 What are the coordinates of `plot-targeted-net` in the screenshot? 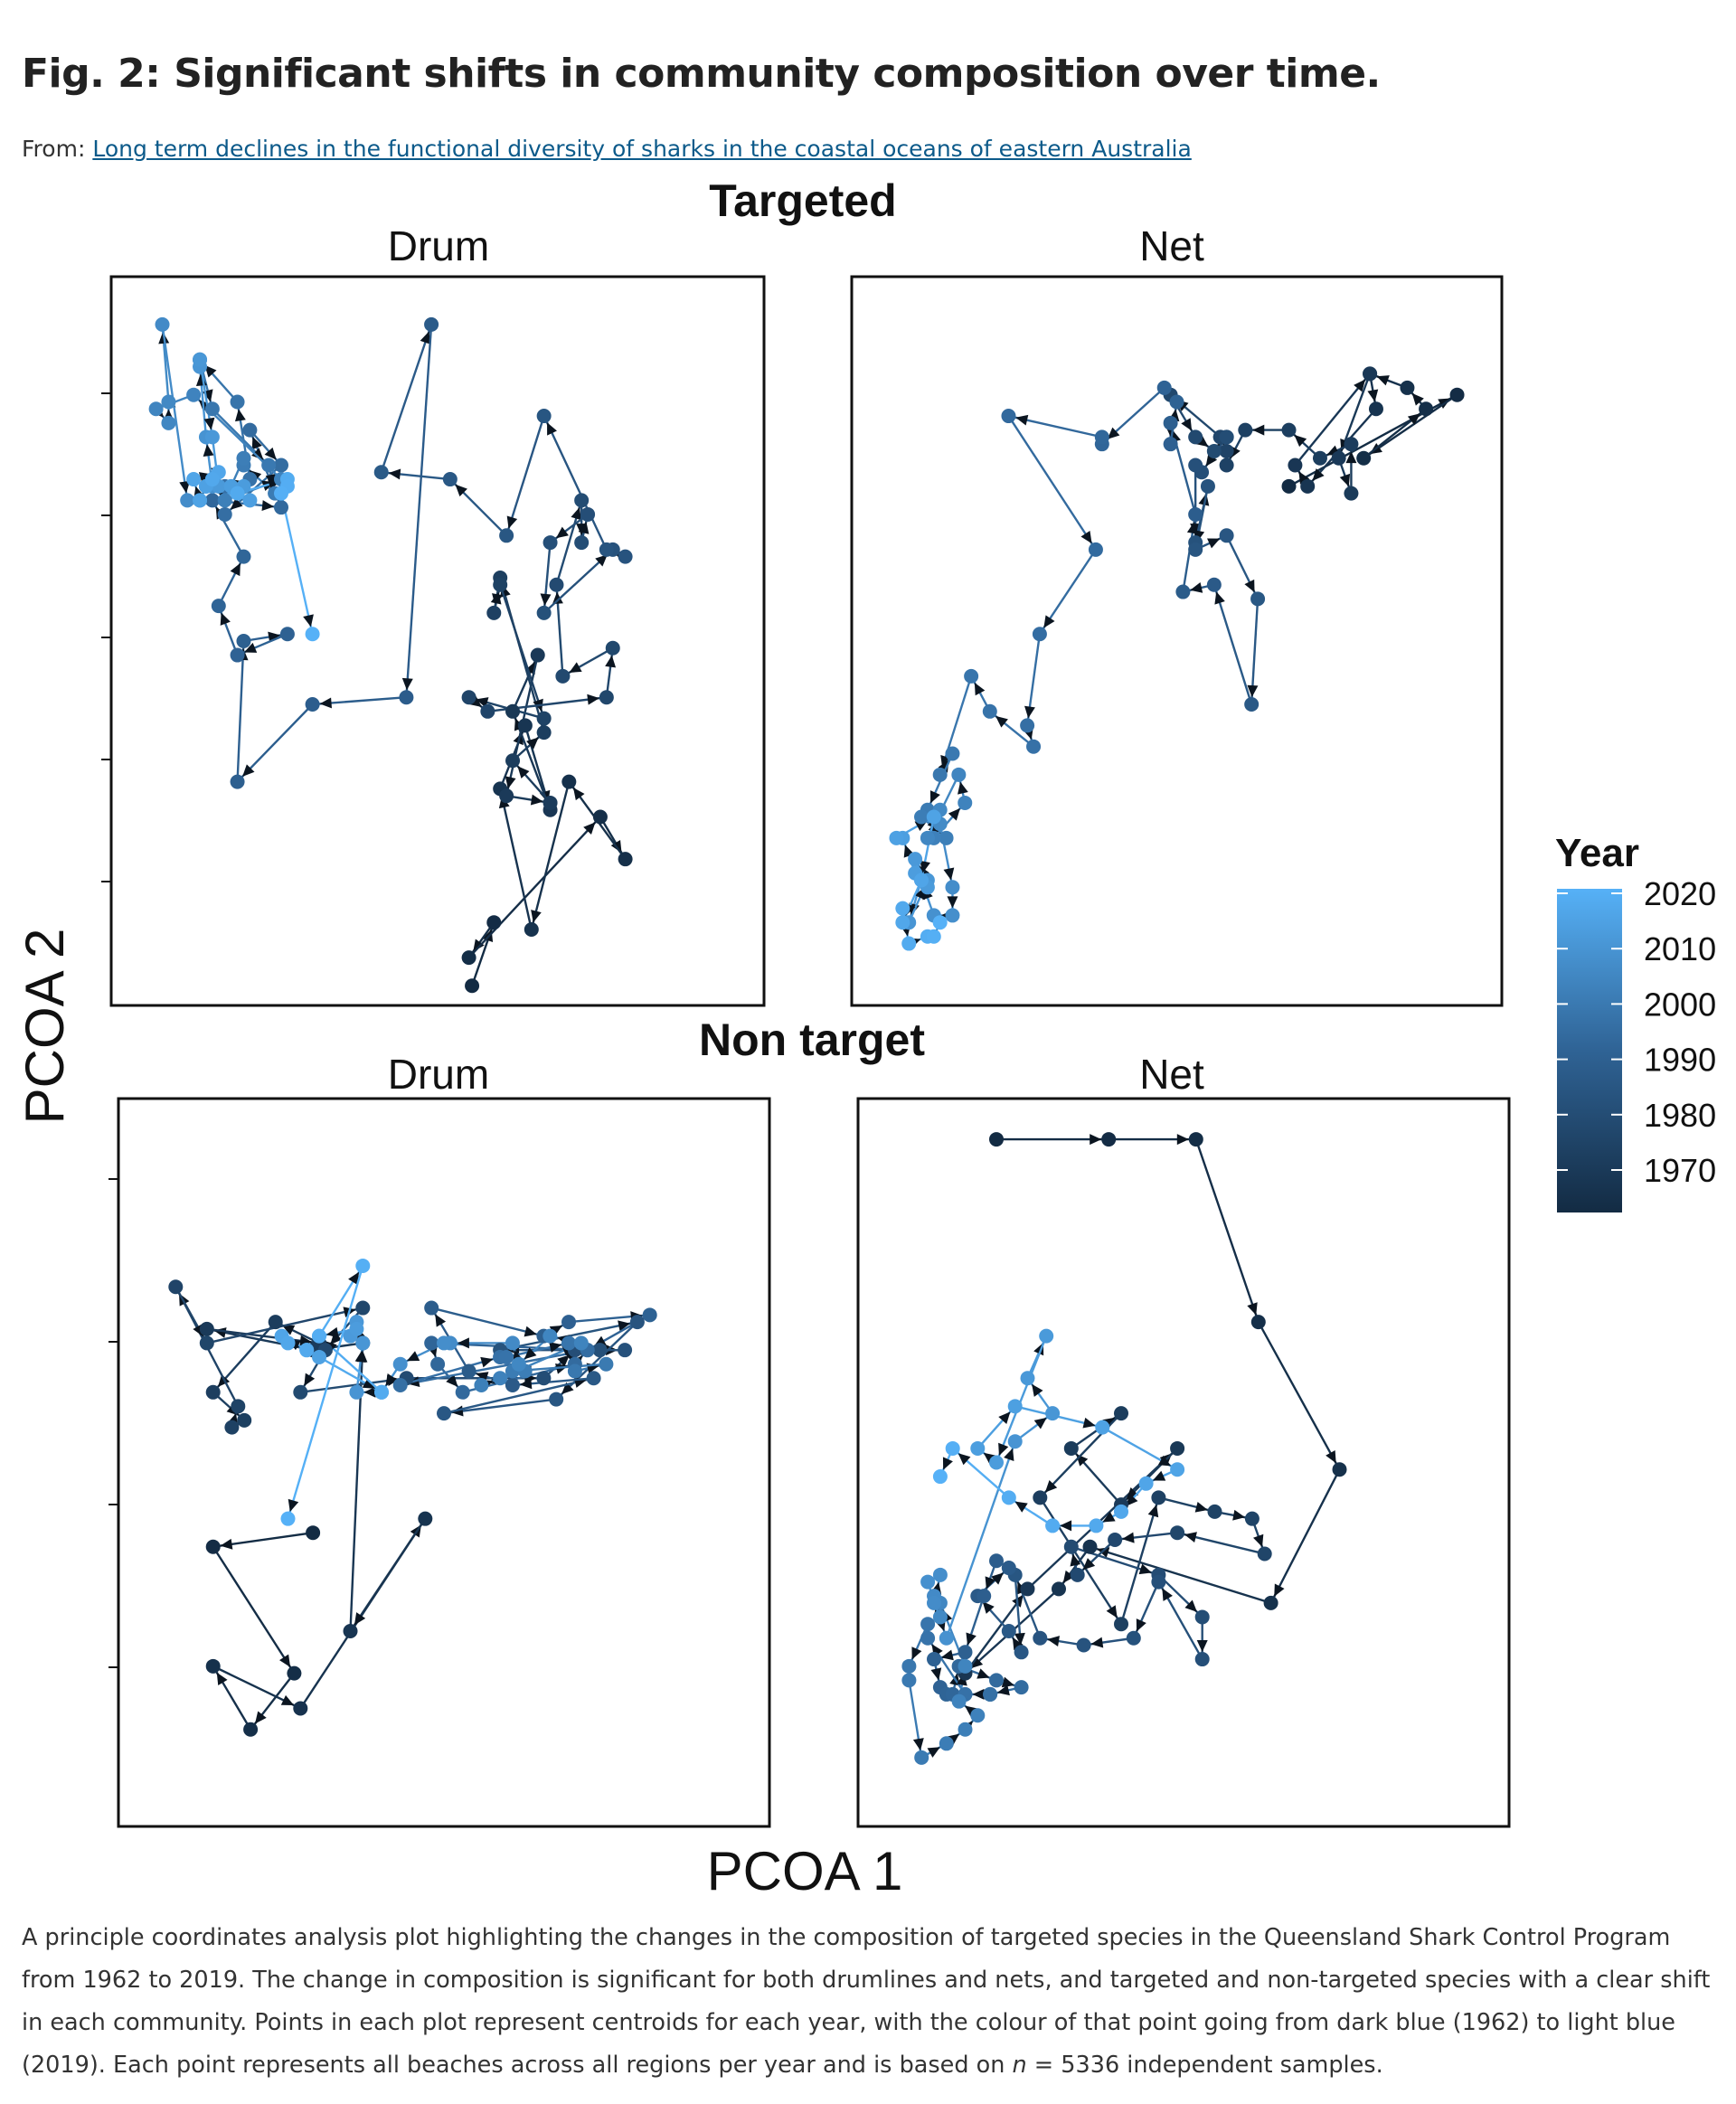 It's located at (1177, 658).